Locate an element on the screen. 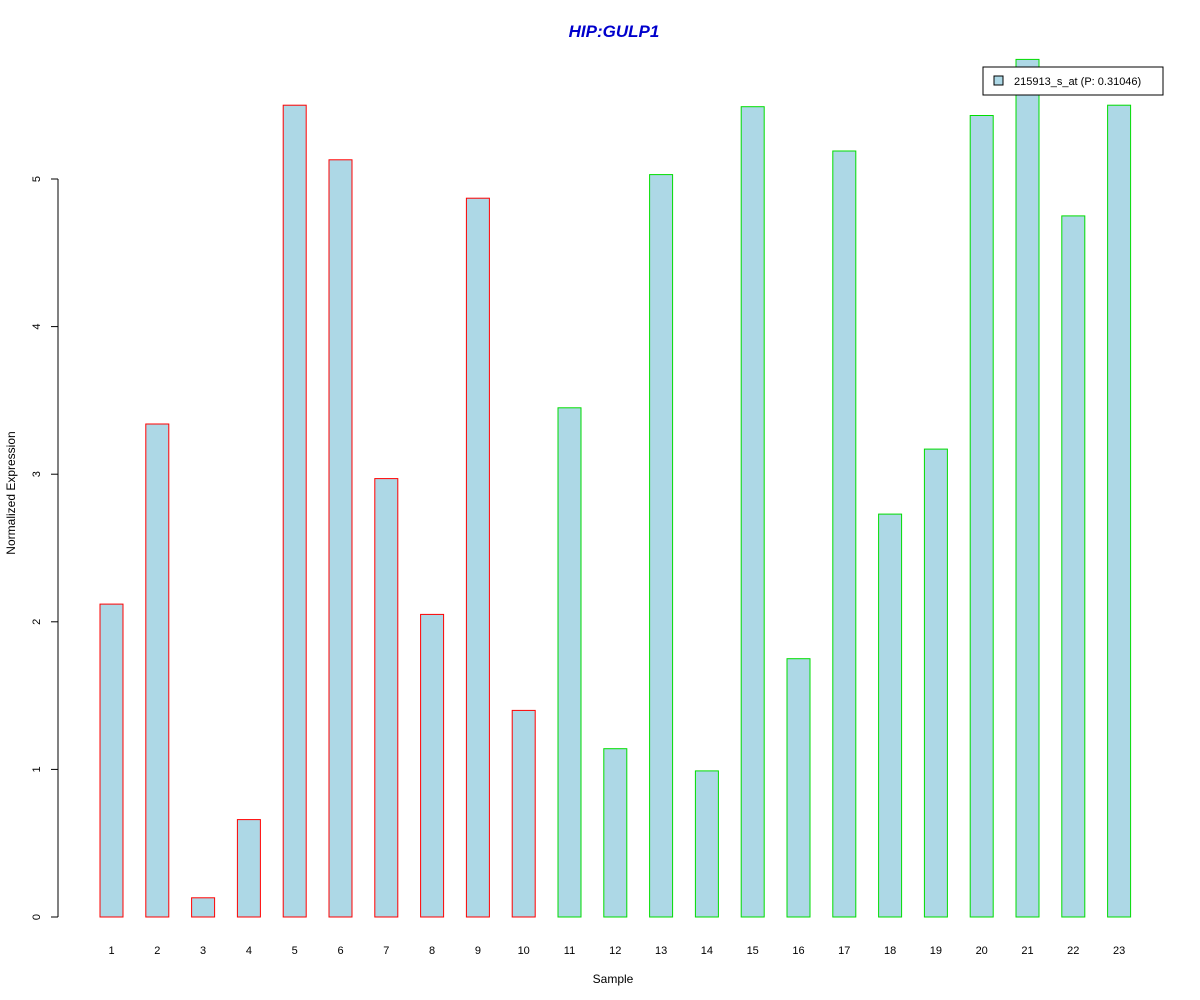  legend-label: 215913_s_at (P: 0.31046) is located at coordinates (1077, 82).